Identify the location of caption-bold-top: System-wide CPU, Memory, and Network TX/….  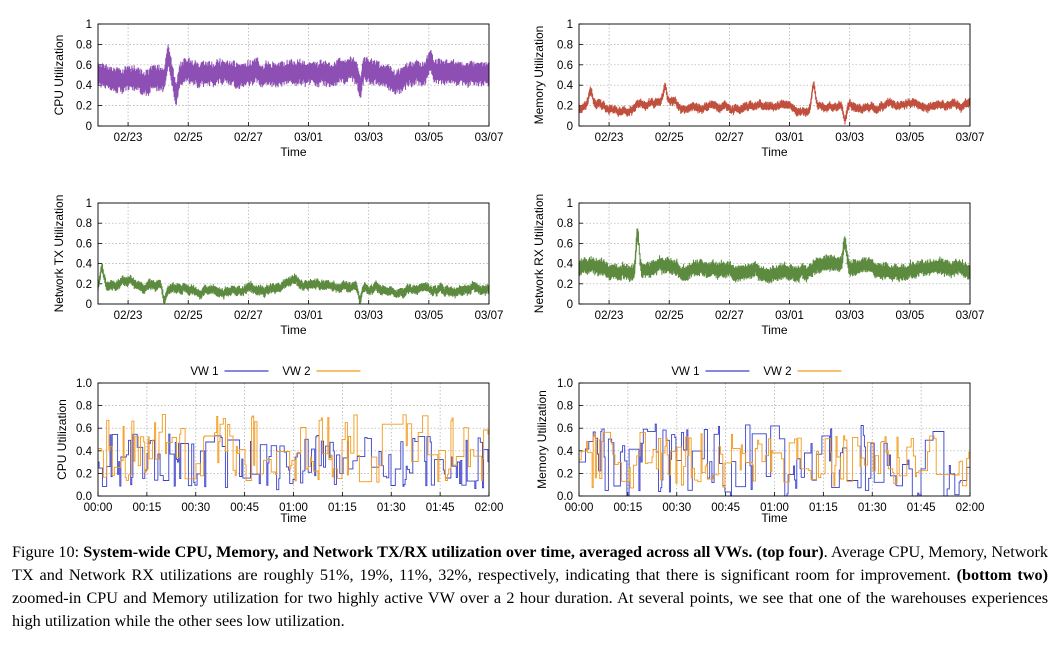
(453, 552).